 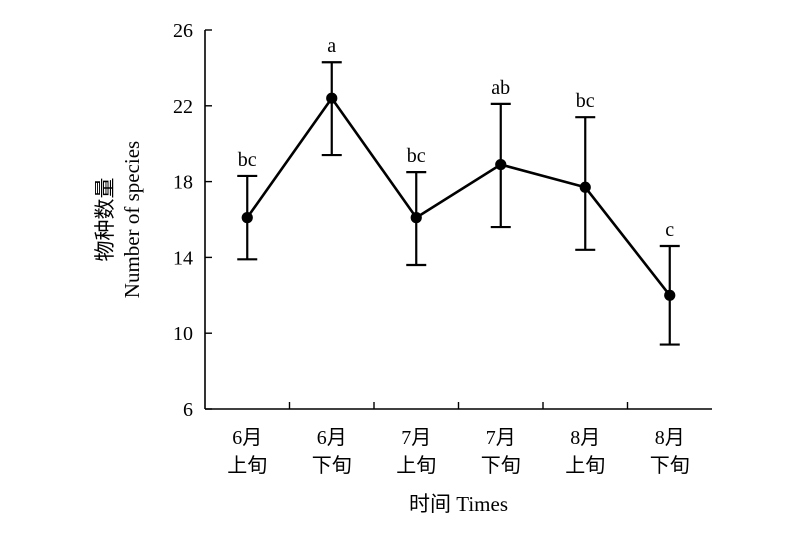 I want to click on y-tick-label: 14, so click(x=183, y=258).